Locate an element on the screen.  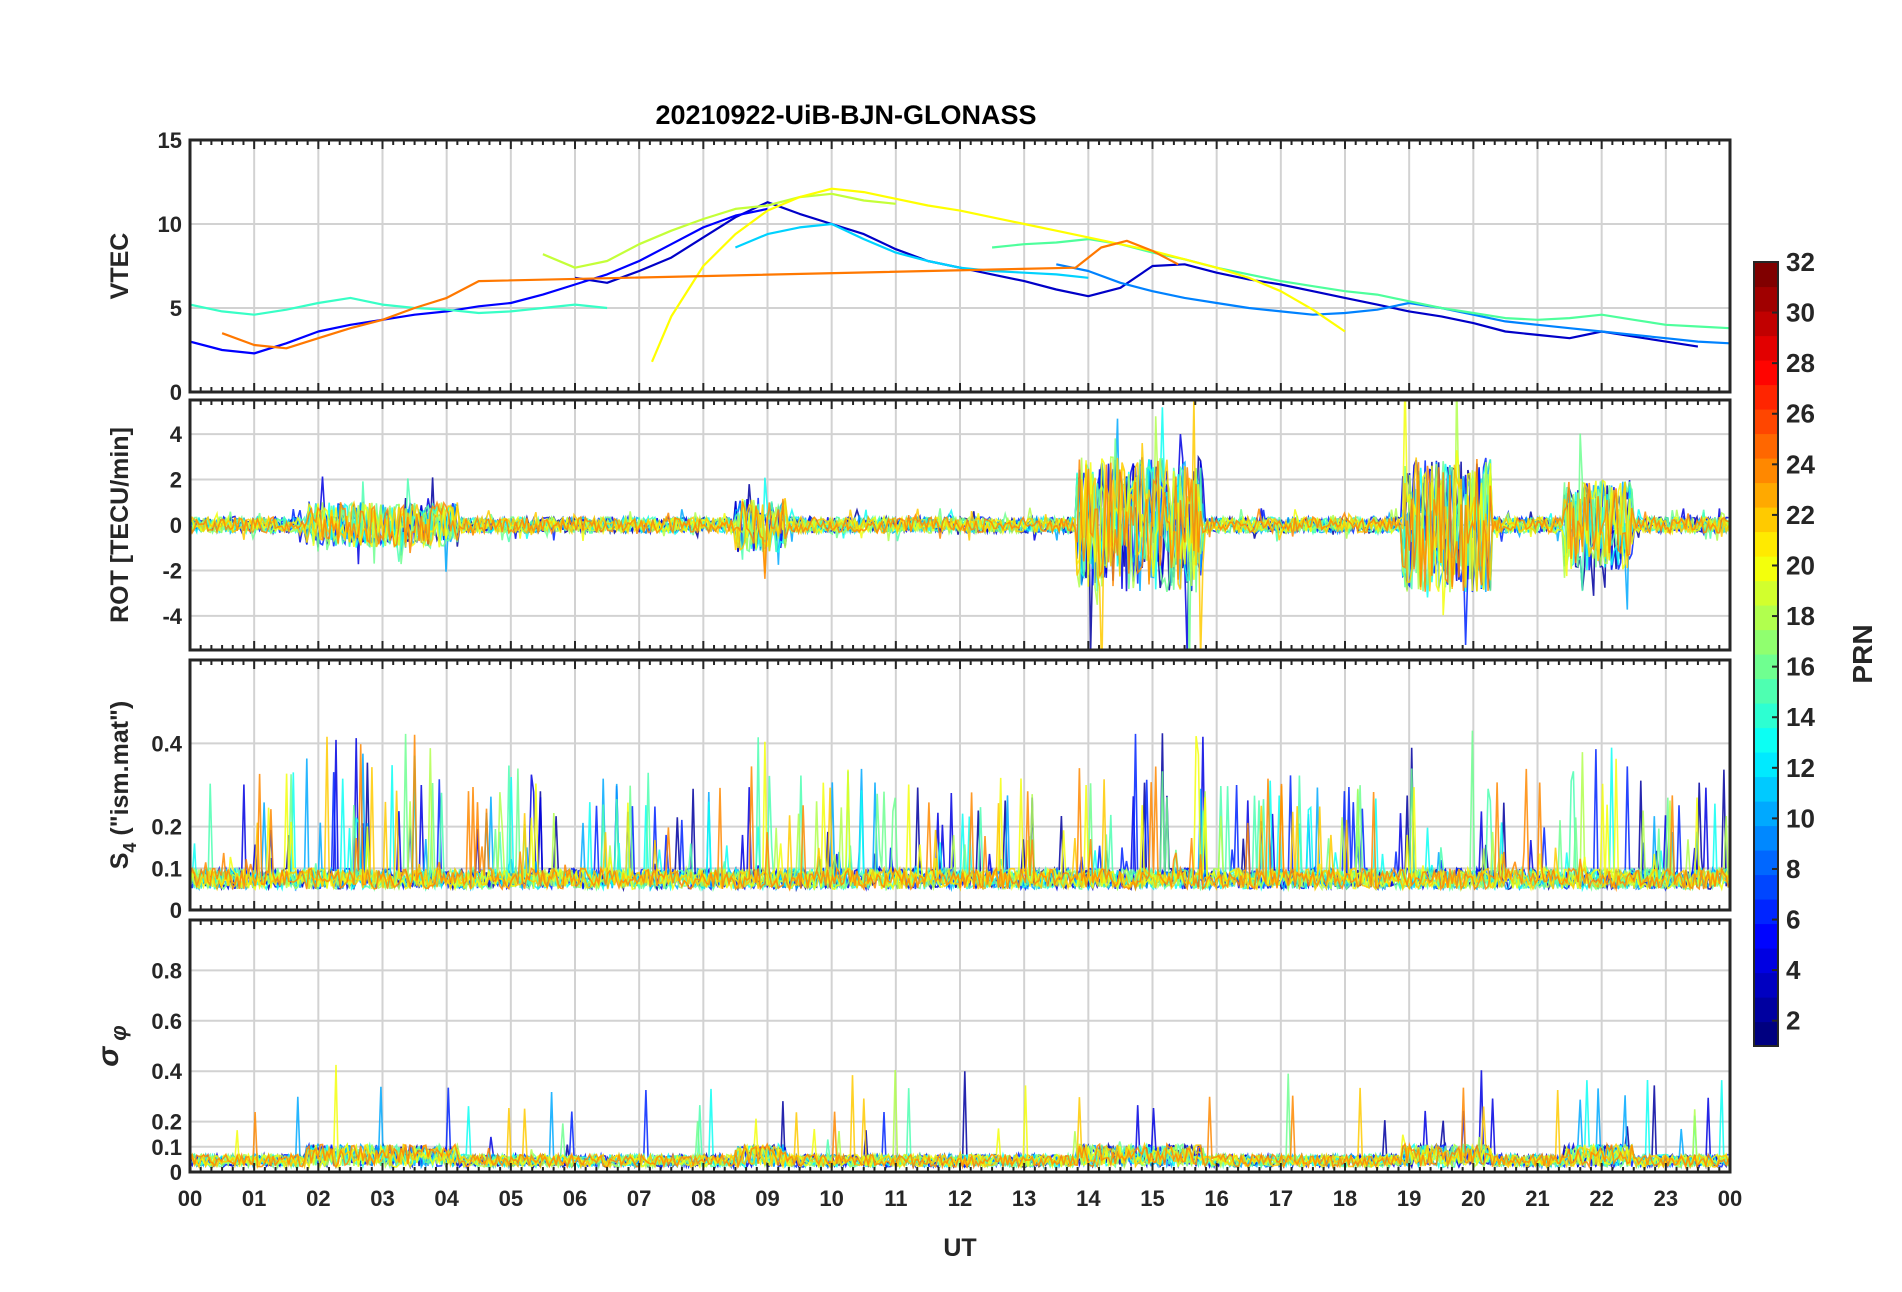
colorbar-tick-label: 20 is located at coordinates (1800, 565).